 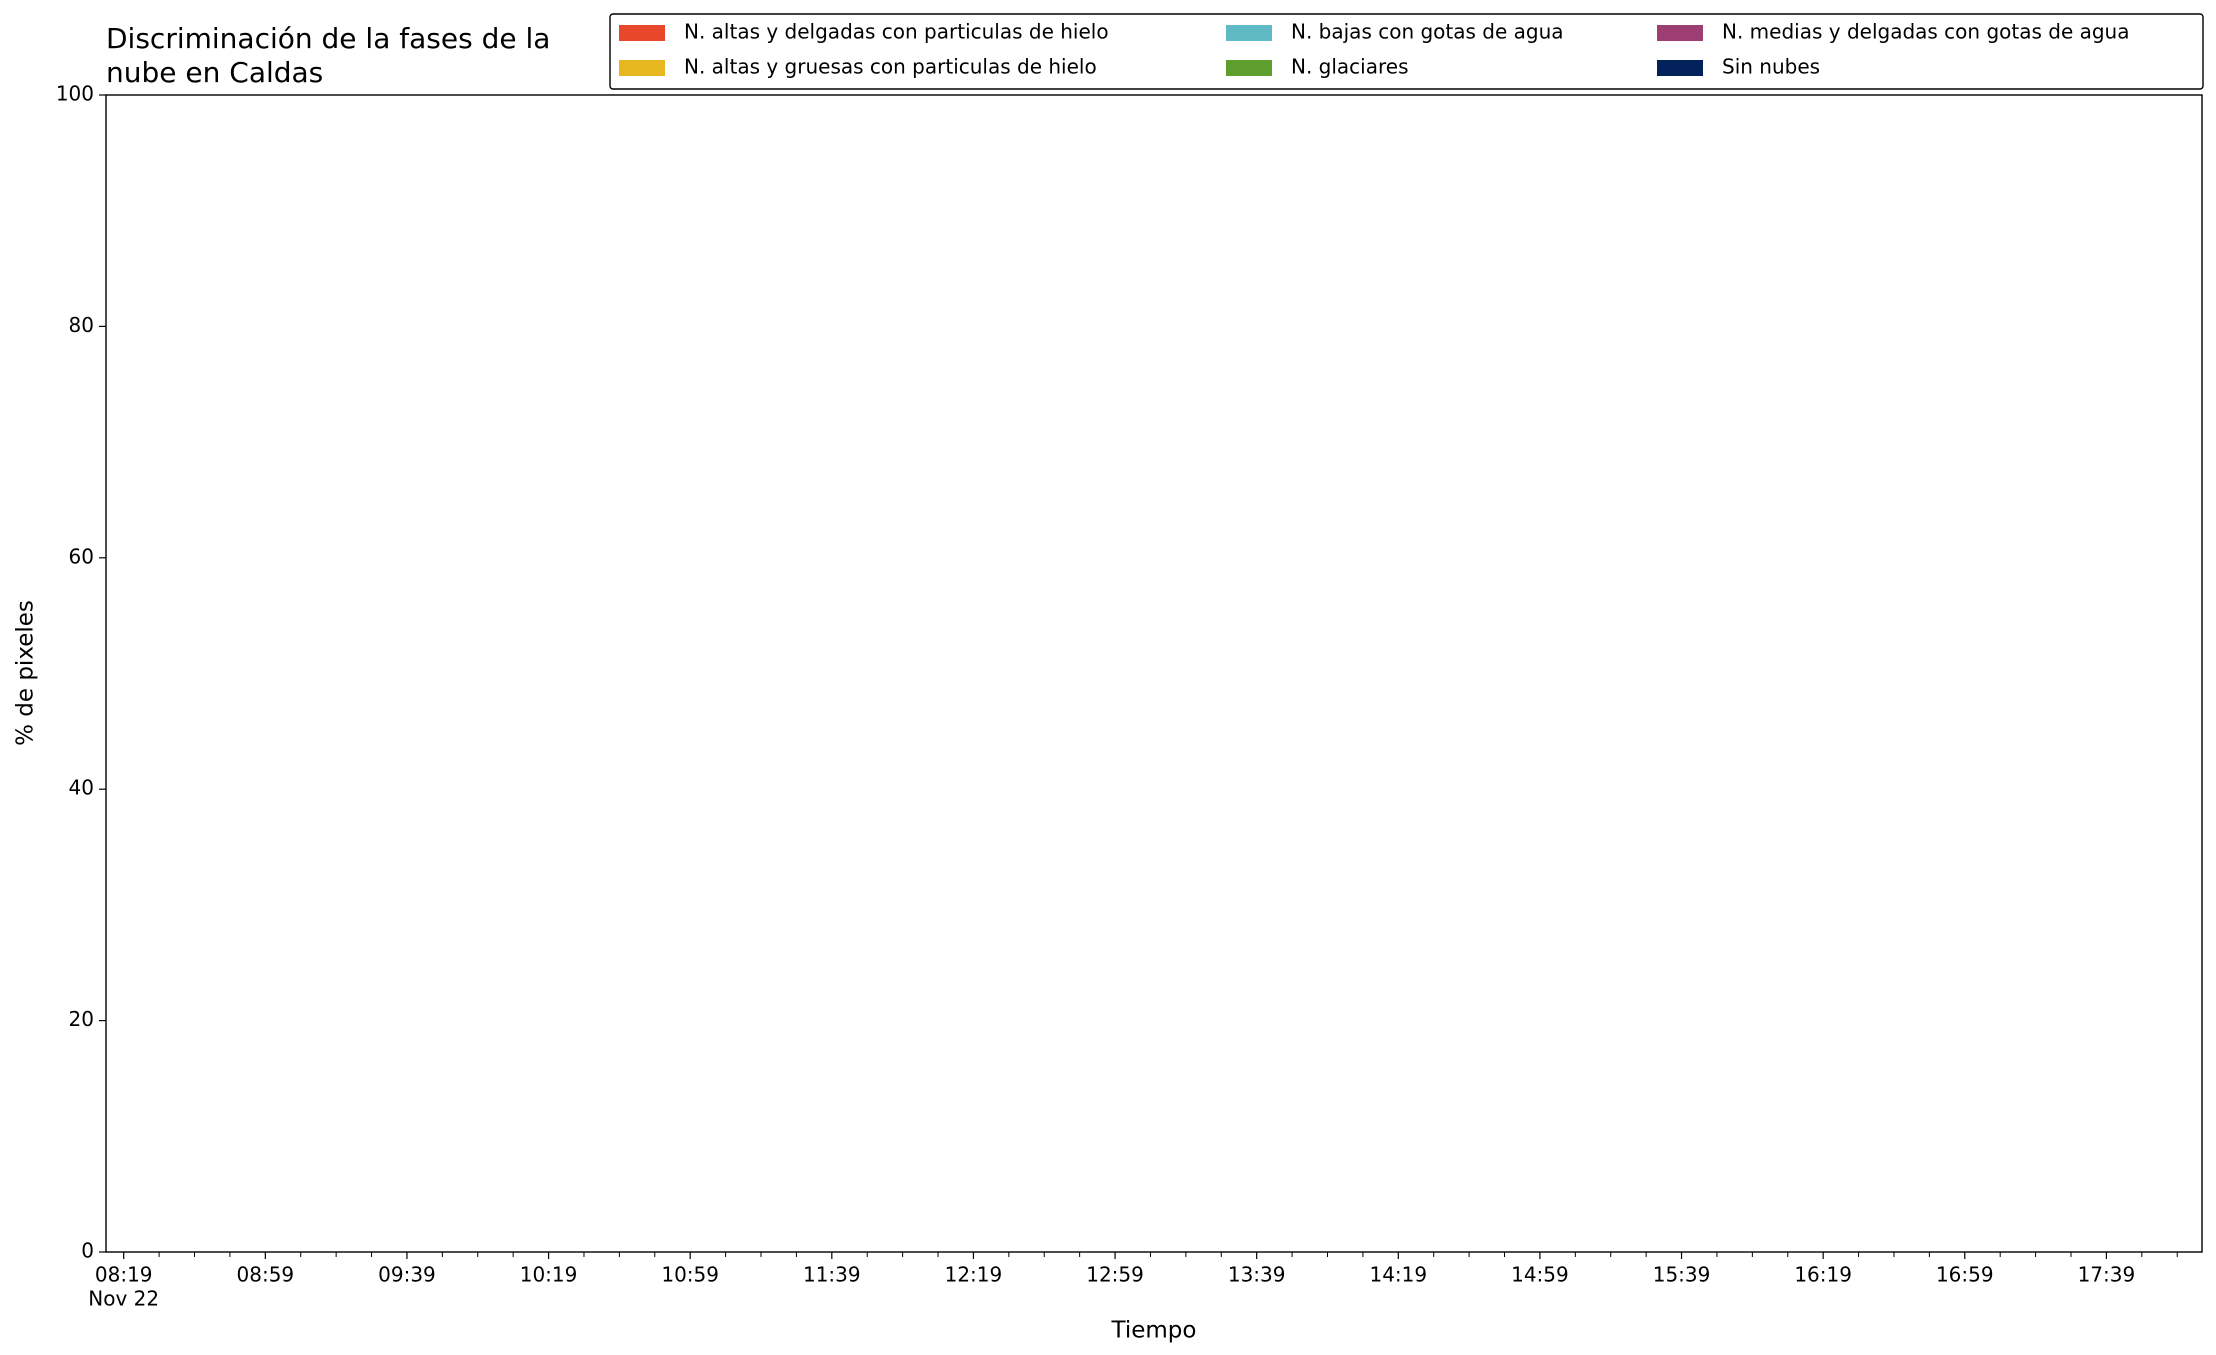 I want to click on x-tick-label: 15:39, so click(x=1682, y=1275).